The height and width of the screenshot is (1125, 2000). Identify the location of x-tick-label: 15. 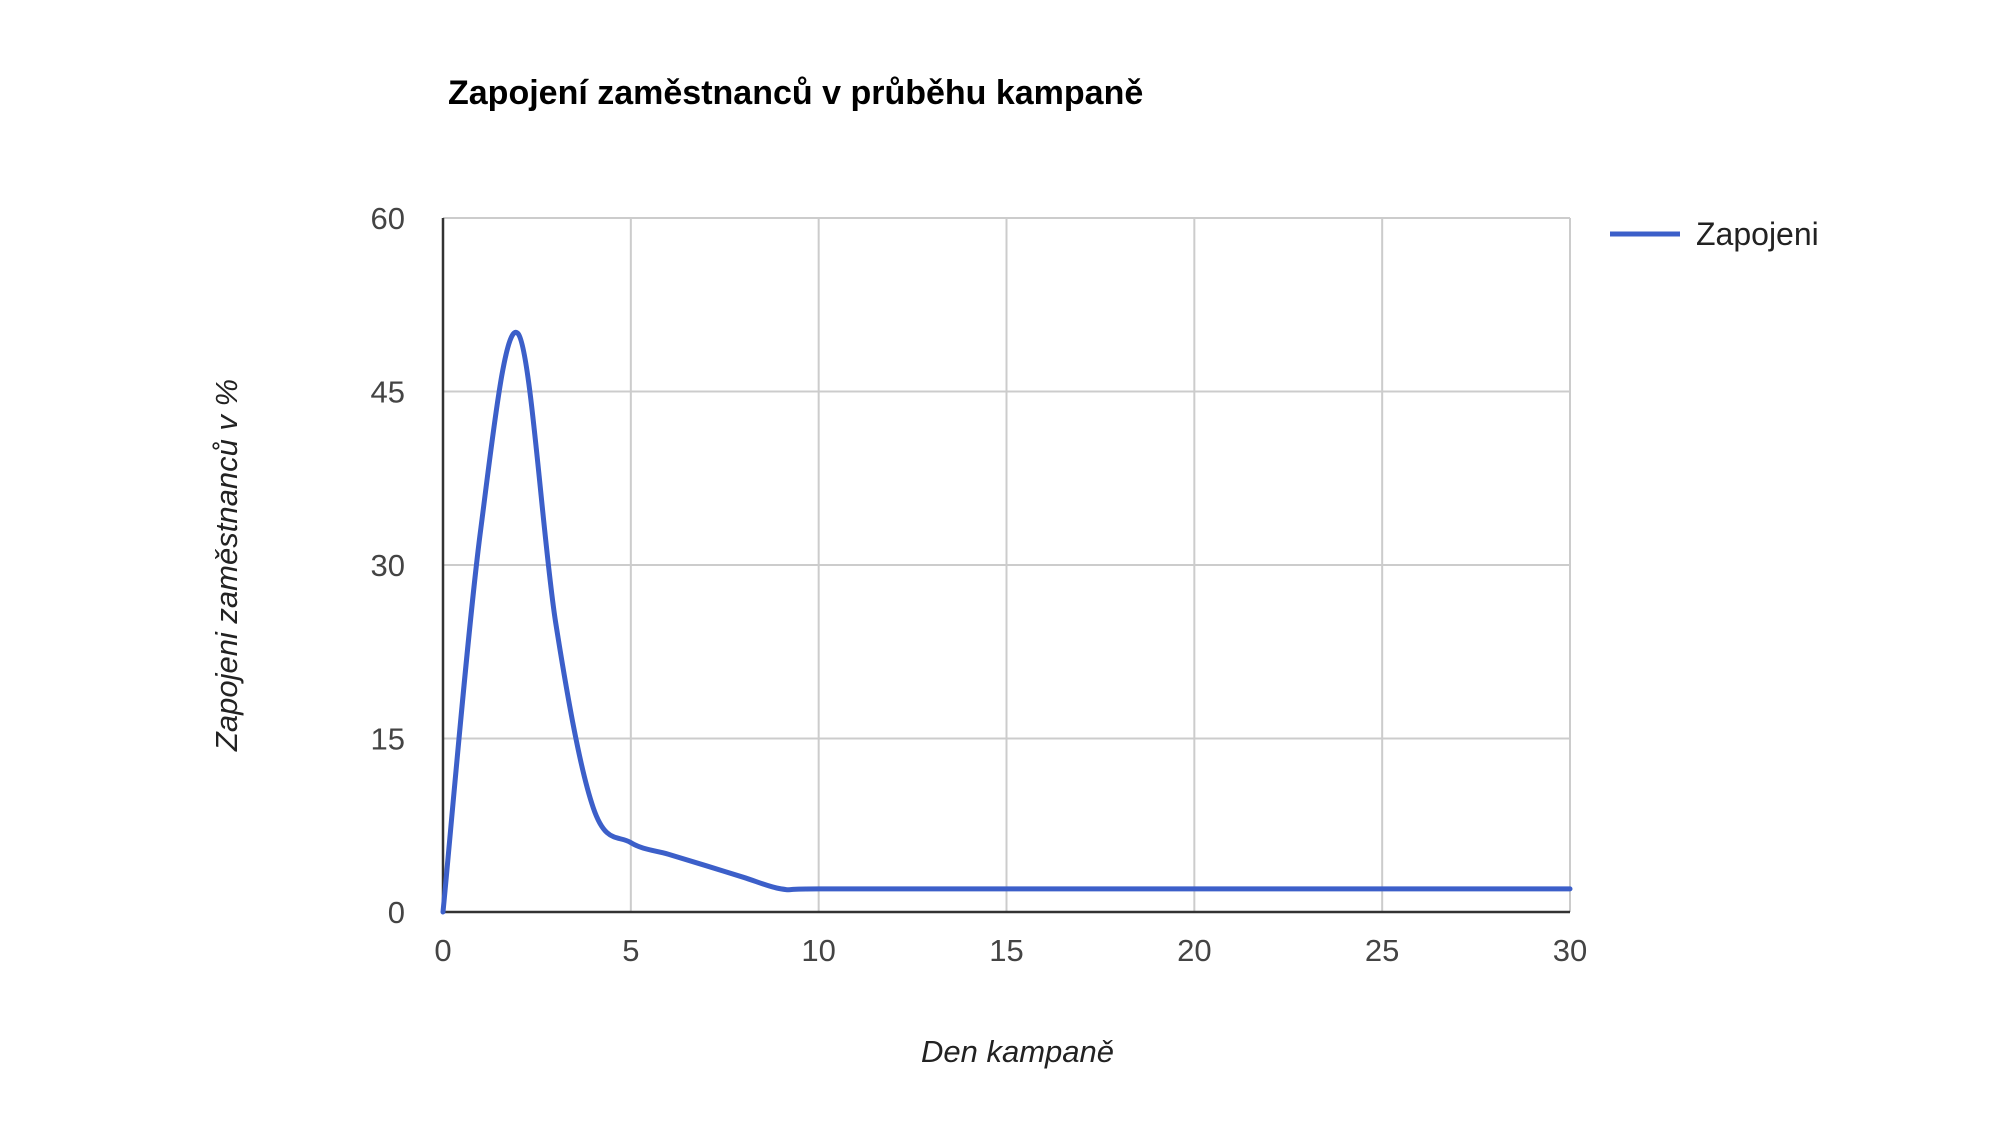
(1006, 950).